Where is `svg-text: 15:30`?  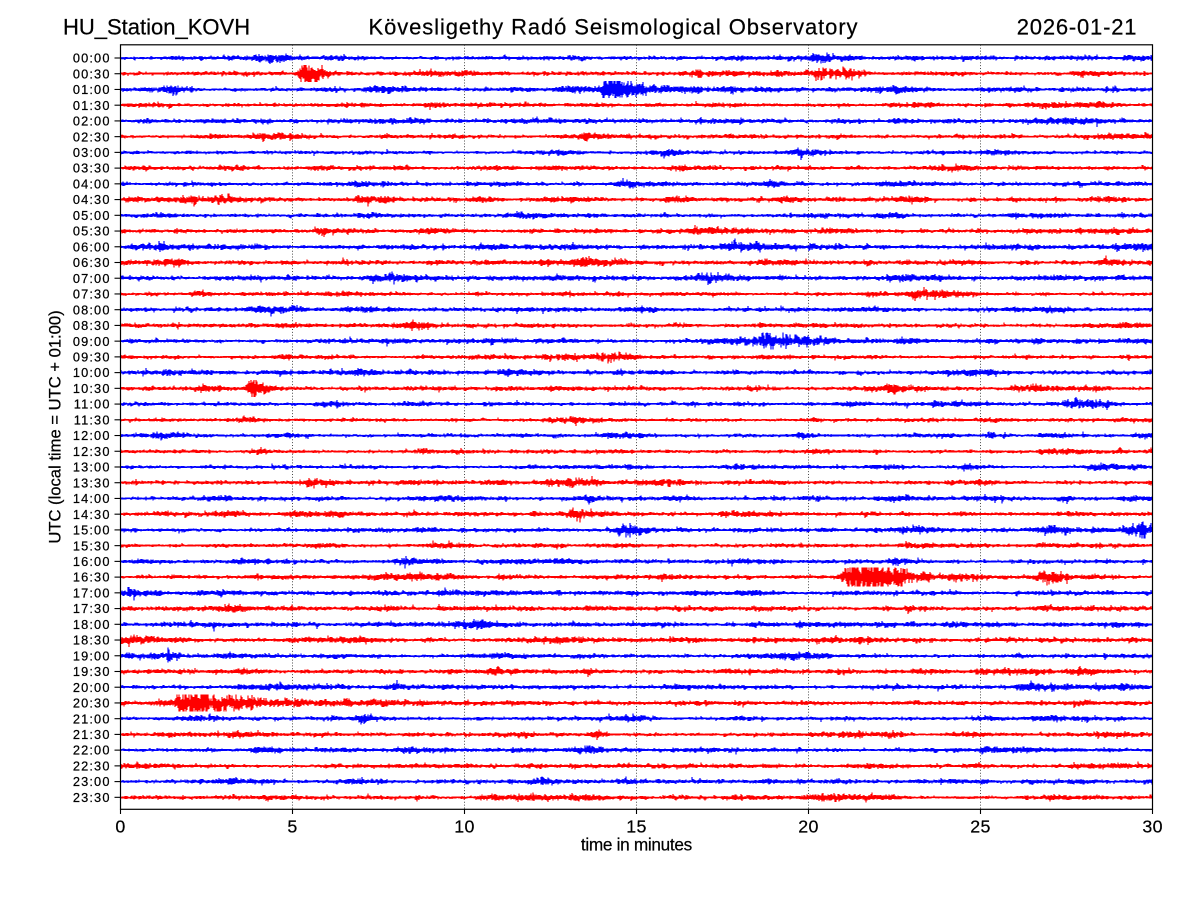
svg-text: 15:30 is located at coordinates (92, 545).